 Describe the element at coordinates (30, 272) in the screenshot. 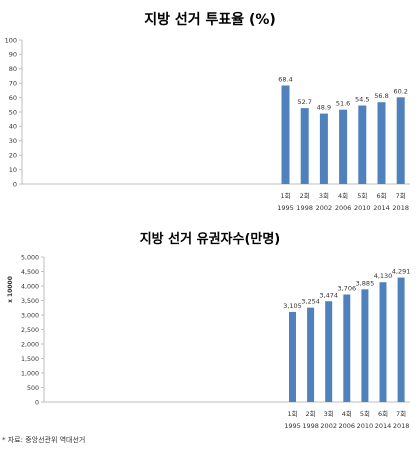

I see `y-tick-label: 4,500` at that location.